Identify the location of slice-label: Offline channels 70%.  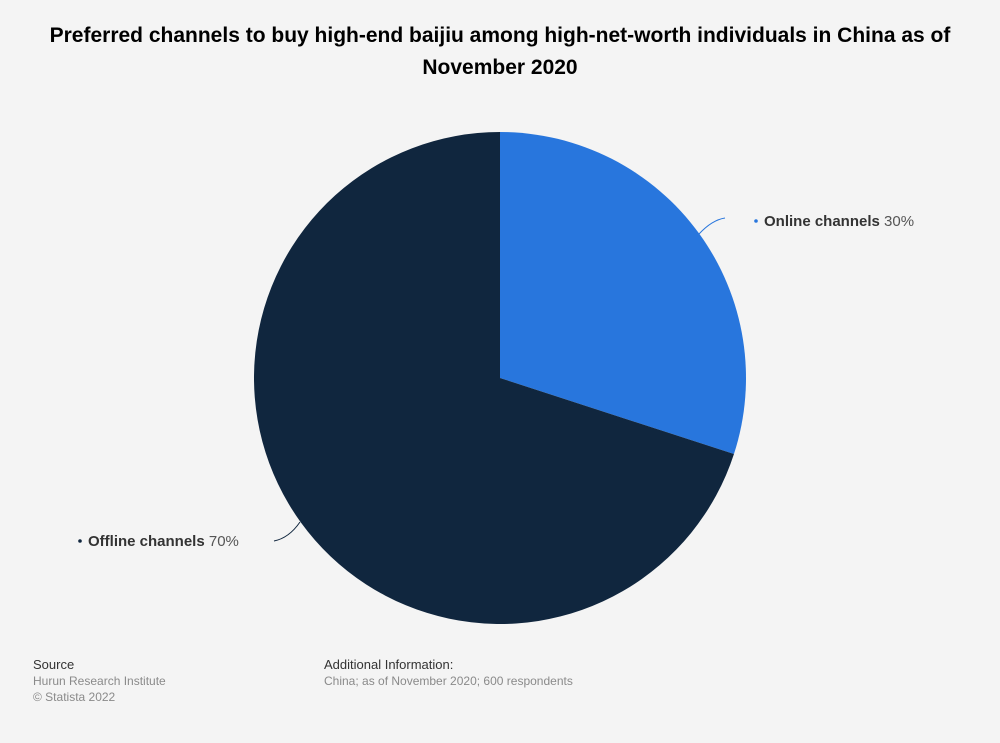
(163, 541).